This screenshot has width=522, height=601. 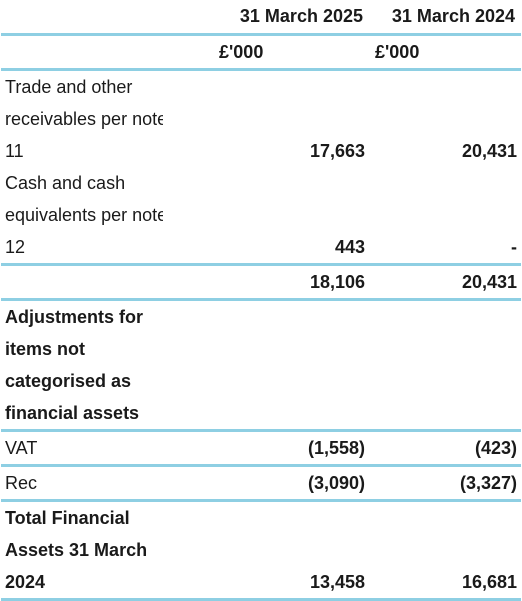 I want to click on total-label-line3: 2024, so click(x=82, y=583).